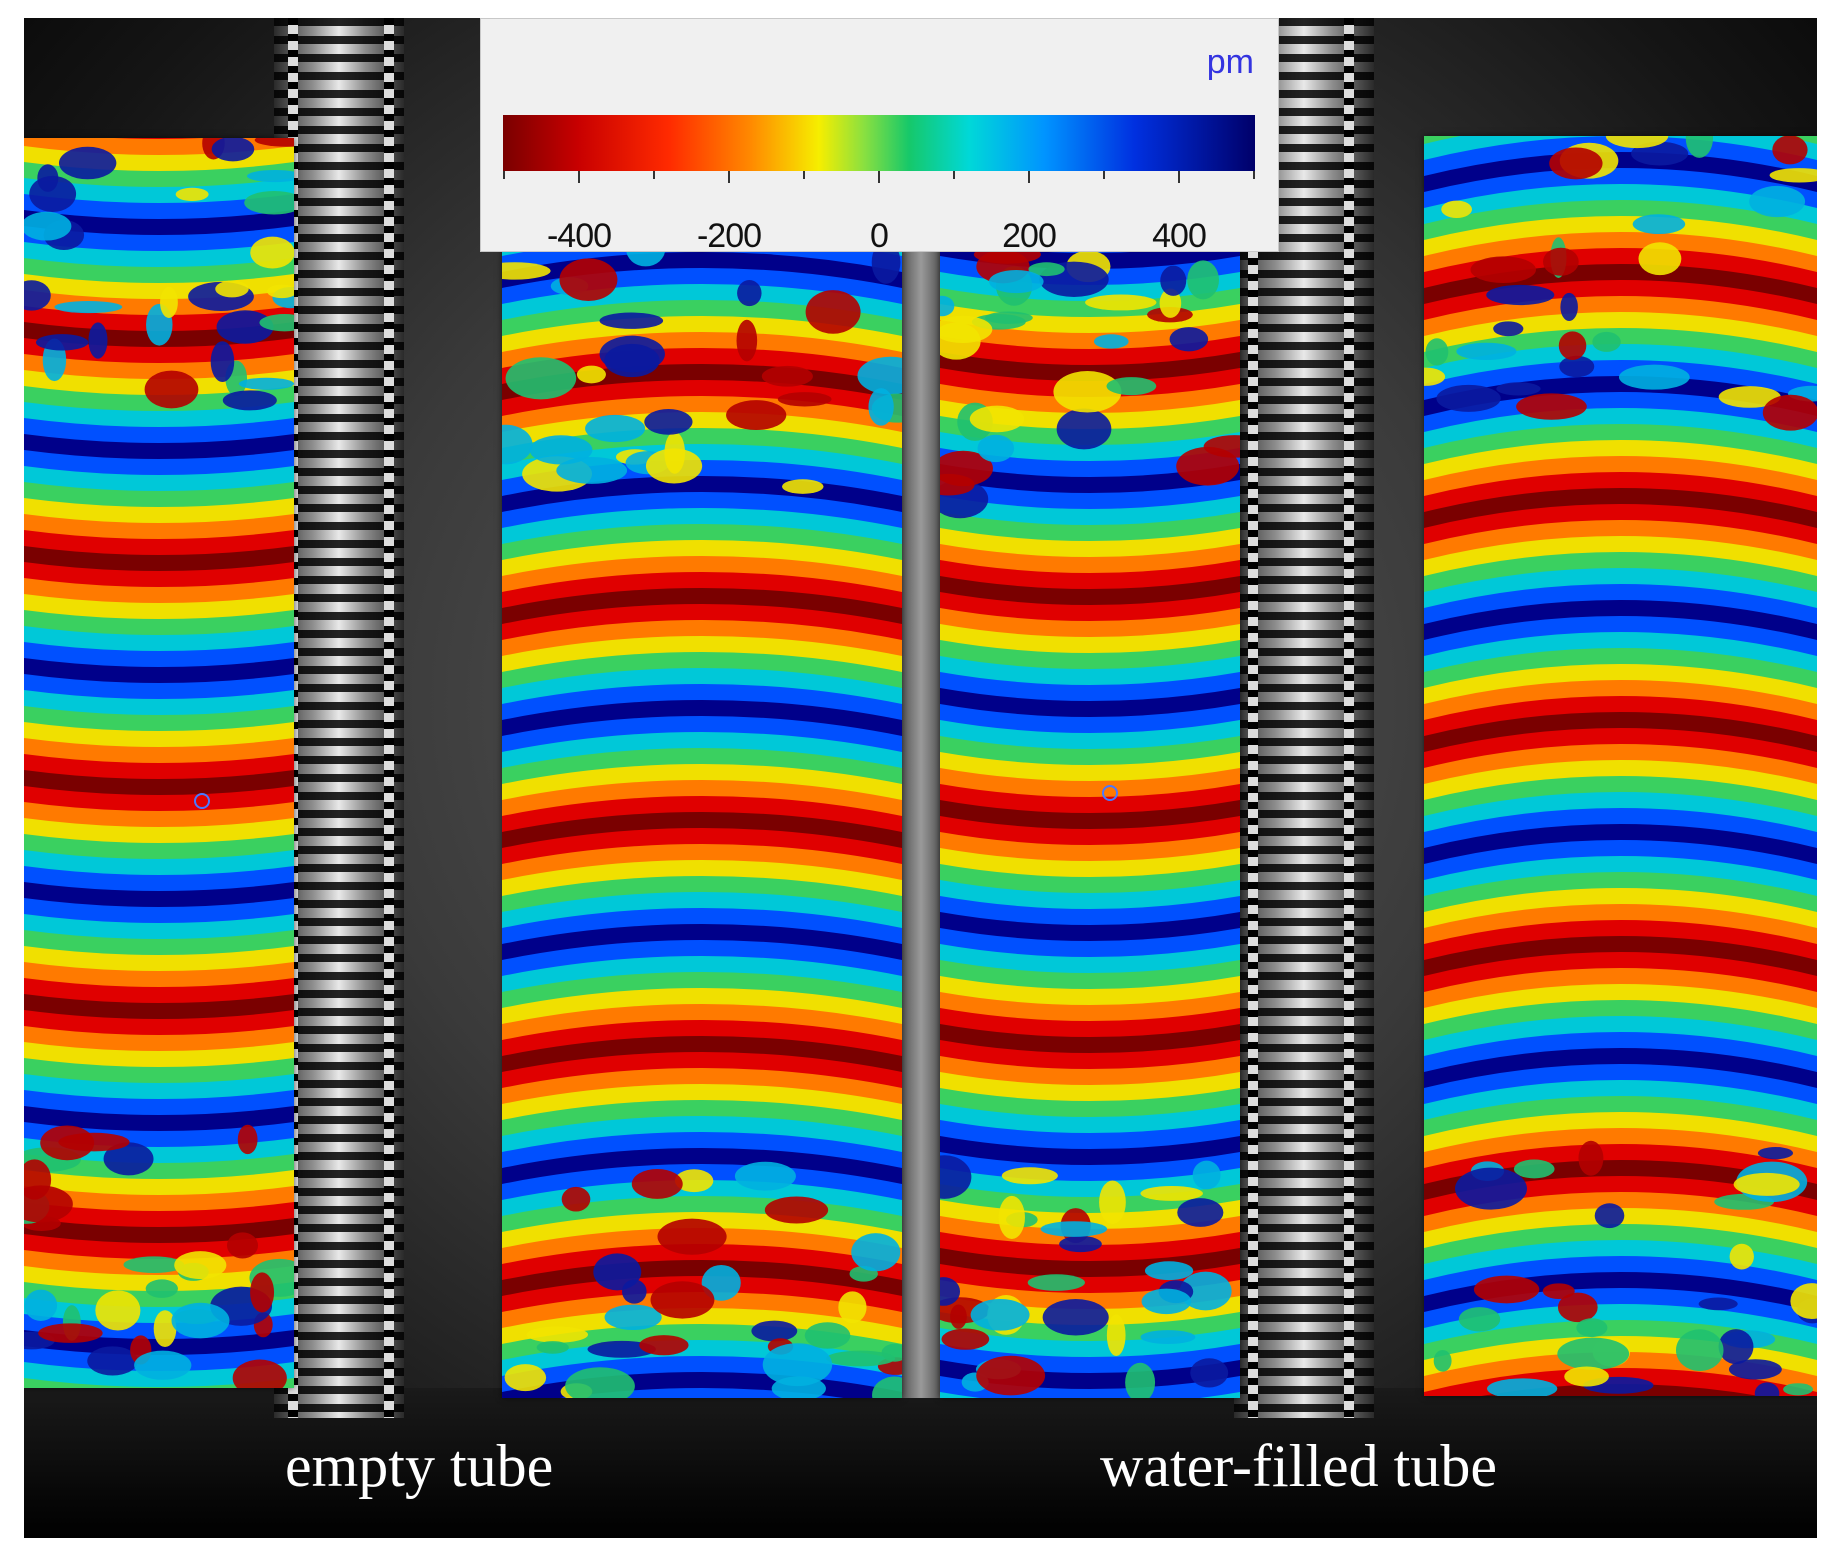 Image resolution: width=1841 pixels, height=1555 pixels. What do you see at coordinates (1029, 236) in the screenshot?
I see `tick-label: 200` at bounding box center [1029, 236].